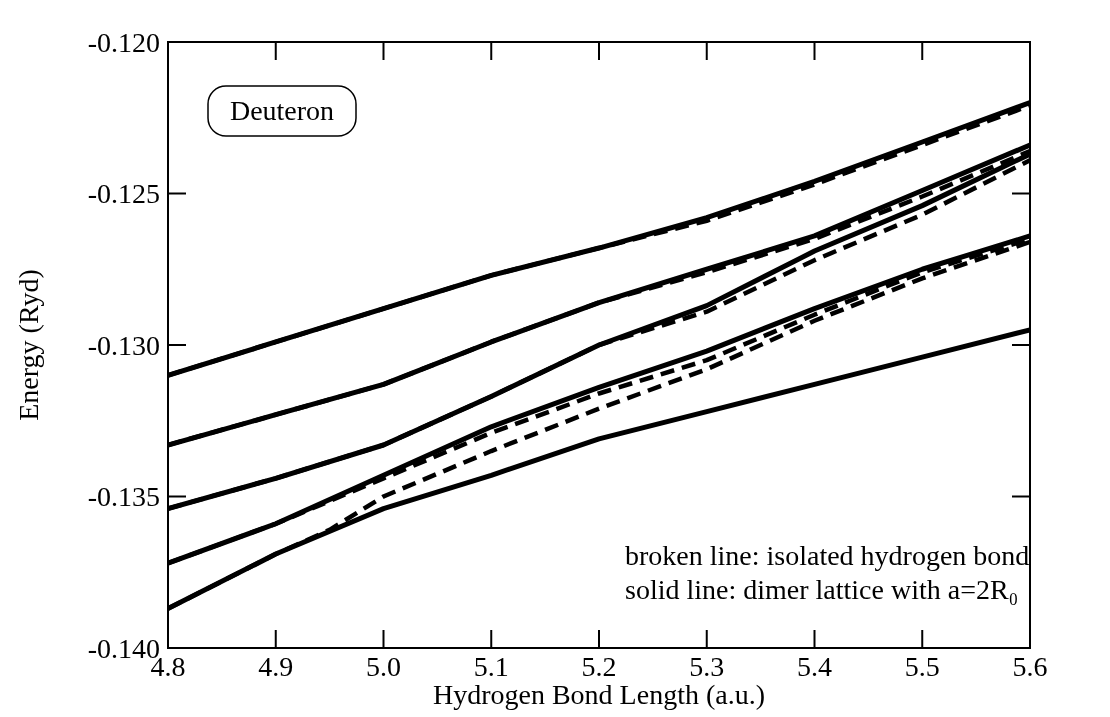  What do you see at coordinates (1030, 666) in the screenshot?
I see `x-tick-label: 5.6` at bounding box center [1030, 666].